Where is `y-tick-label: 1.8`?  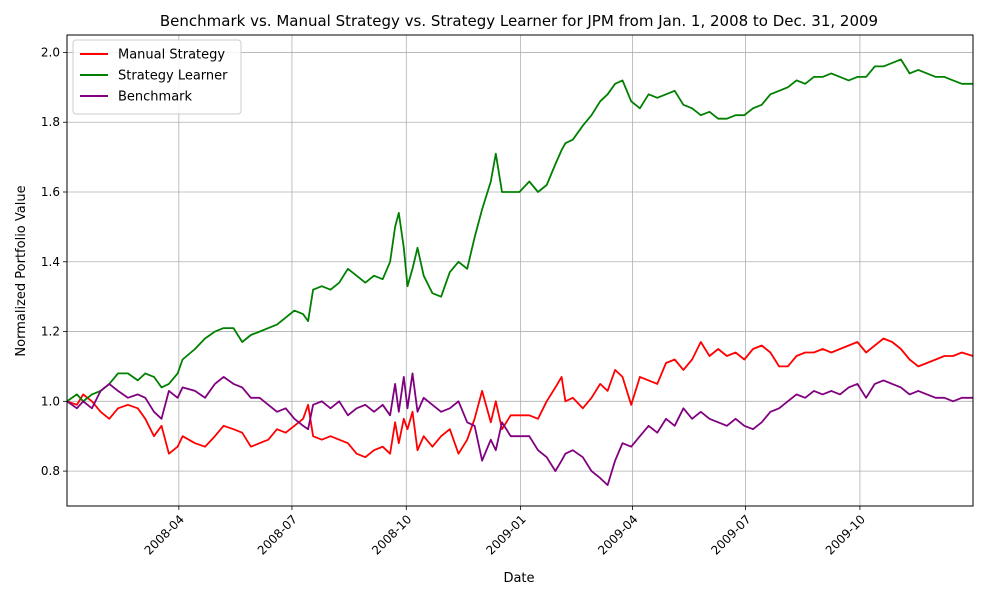 y-tick-label: 1.8 is located at coordinates (50, 122).